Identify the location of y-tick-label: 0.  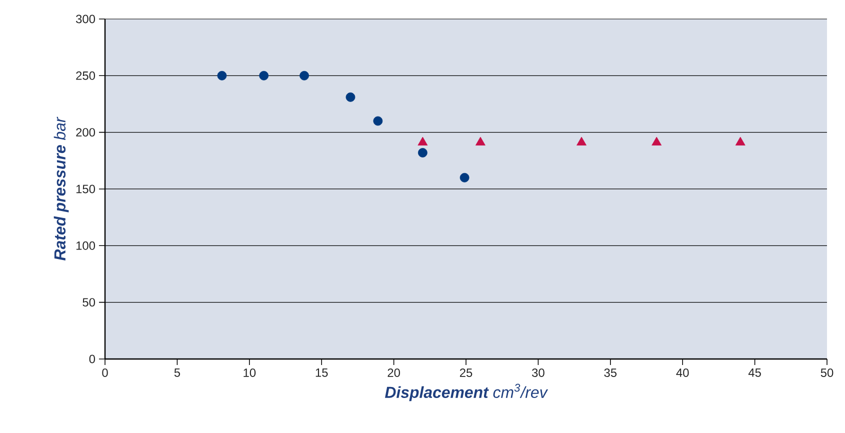
(92, 359).